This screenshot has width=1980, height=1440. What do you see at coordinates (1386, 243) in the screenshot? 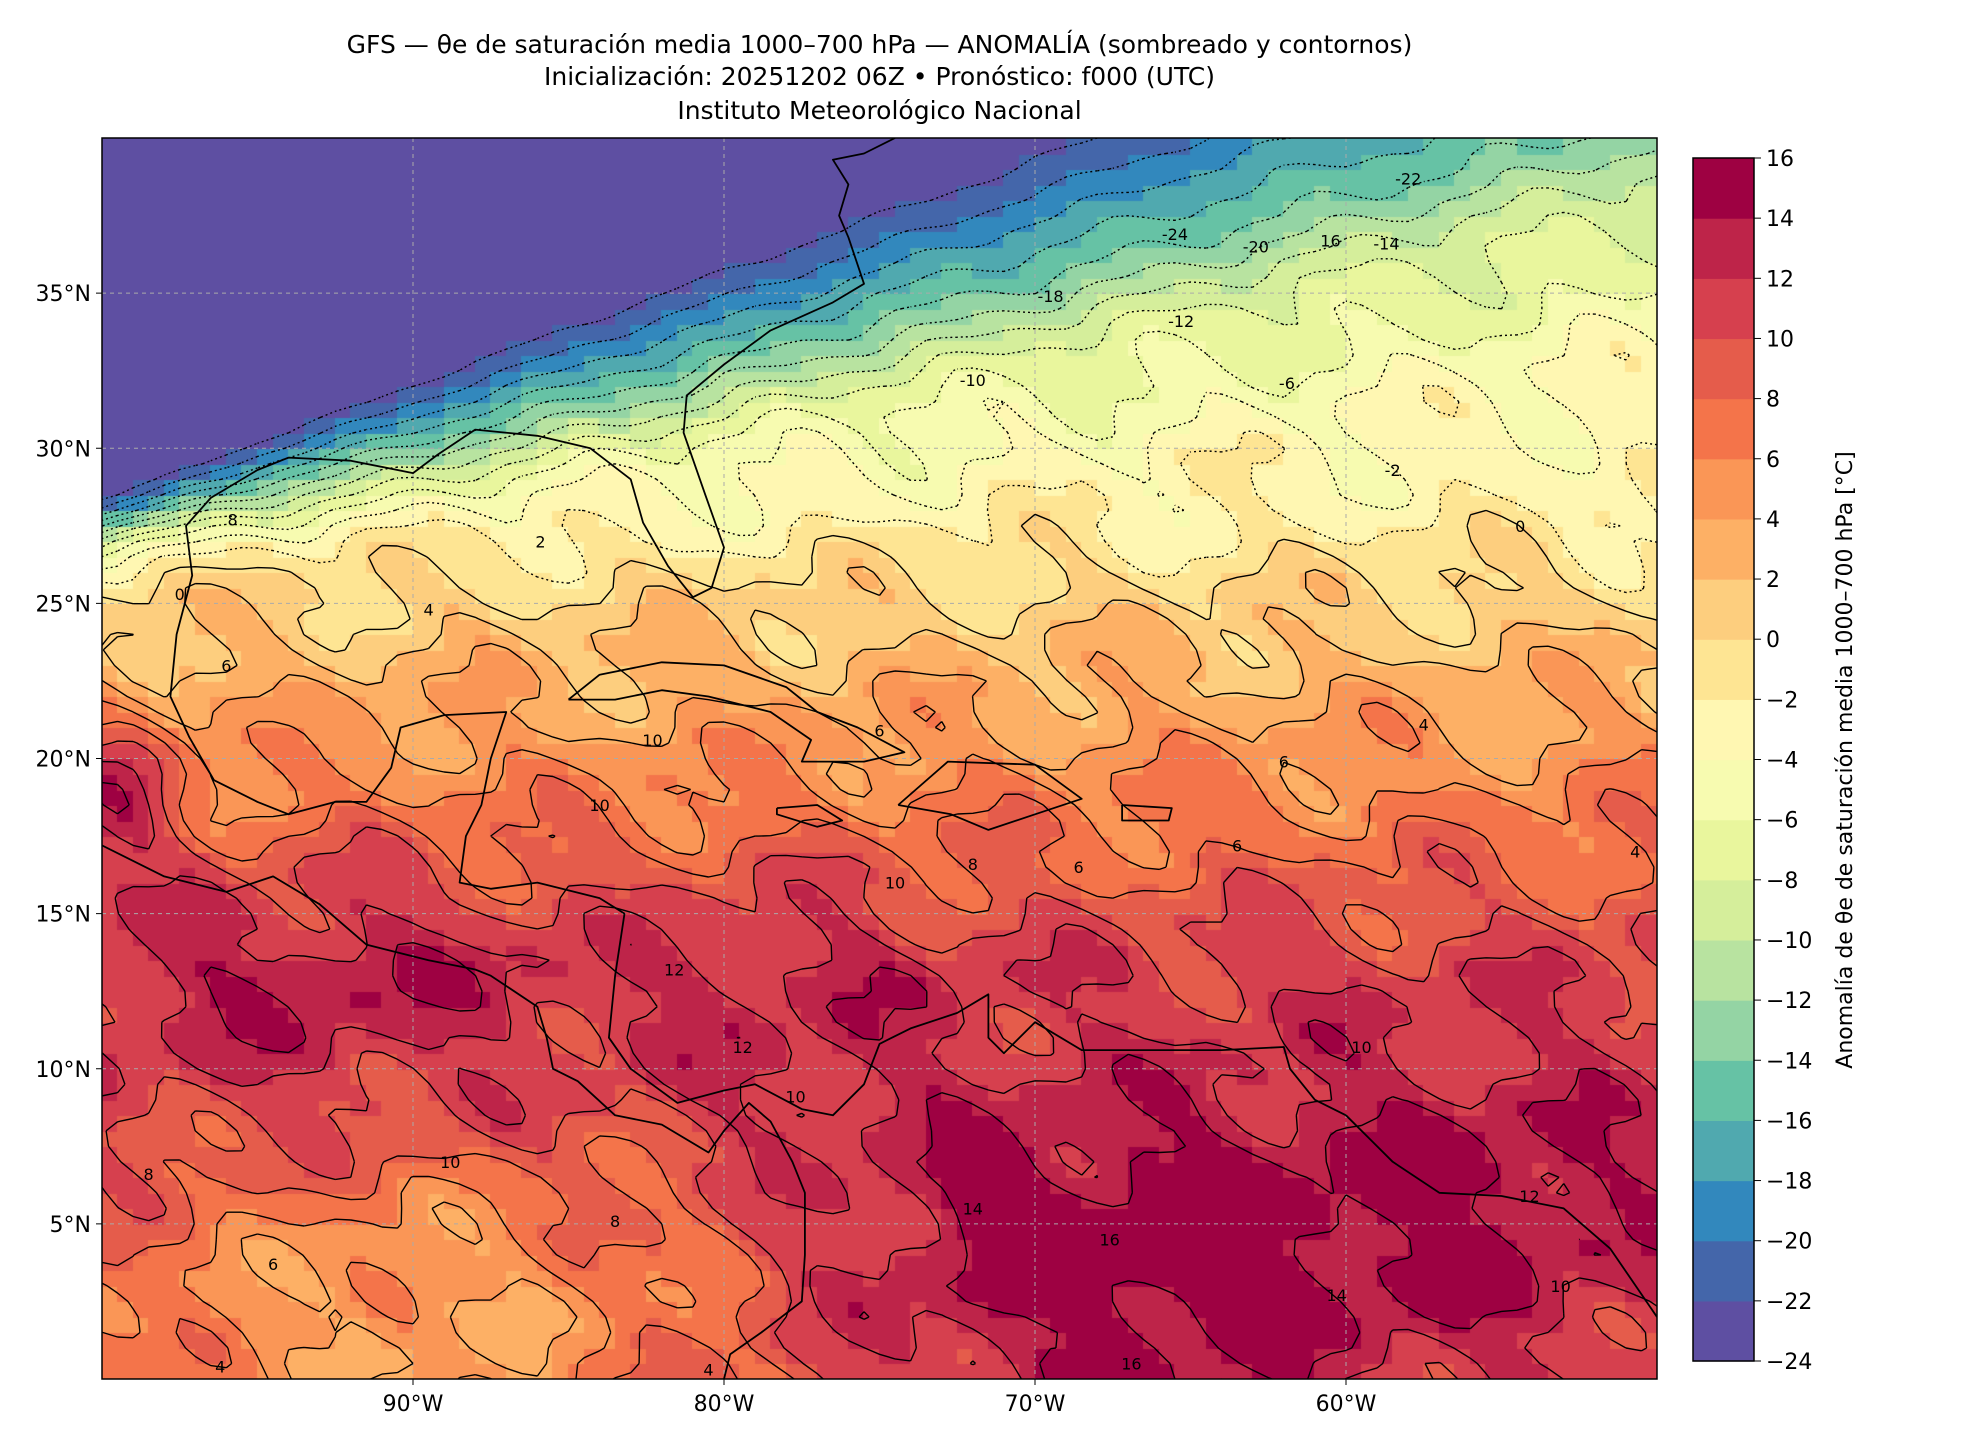
I see `contour-label: -14` at bounding box center [1386, 243].